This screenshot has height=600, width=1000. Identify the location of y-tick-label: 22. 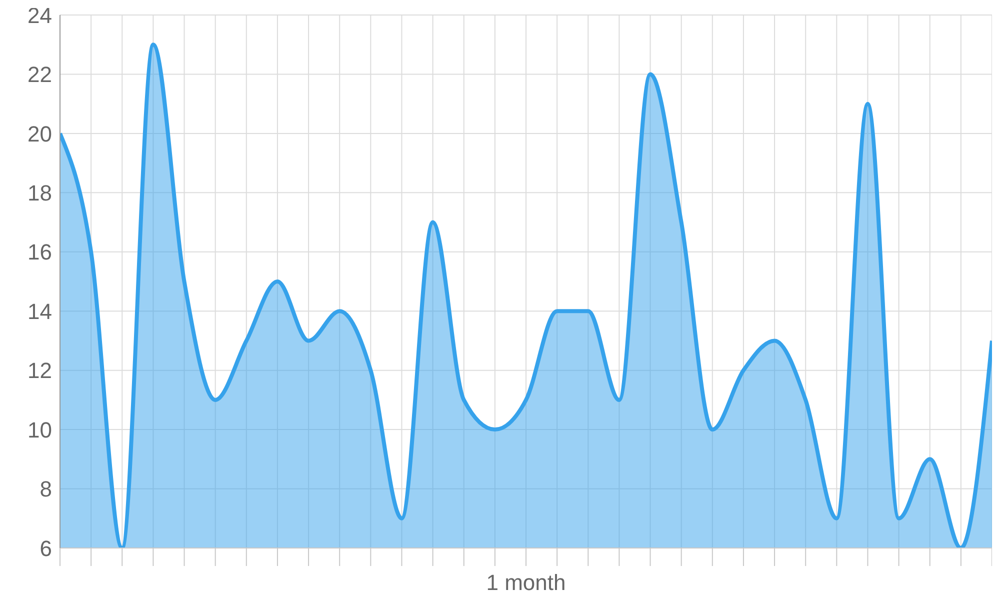
(40, 75).